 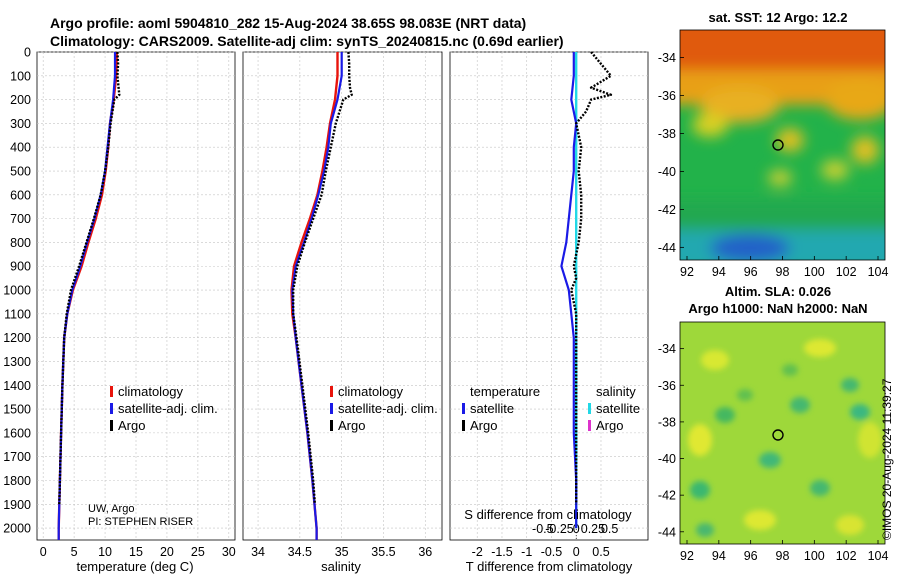 I want to click on credit-institution: UW, Argo, so click(x=111, y=509).